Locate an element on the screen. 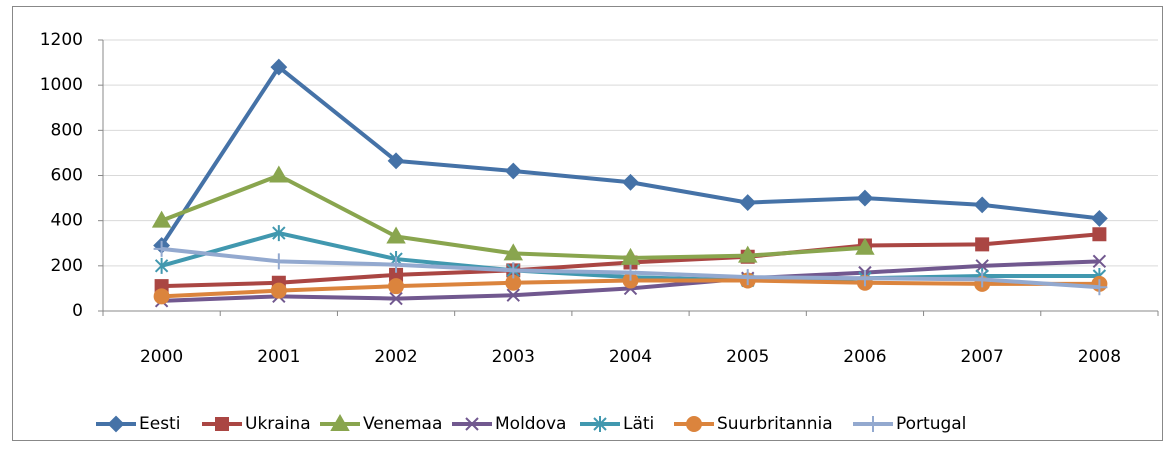 The height and width of the screenshot is (454, 1174). x-tick-label: 2001 is located at coordinates (278, 357).